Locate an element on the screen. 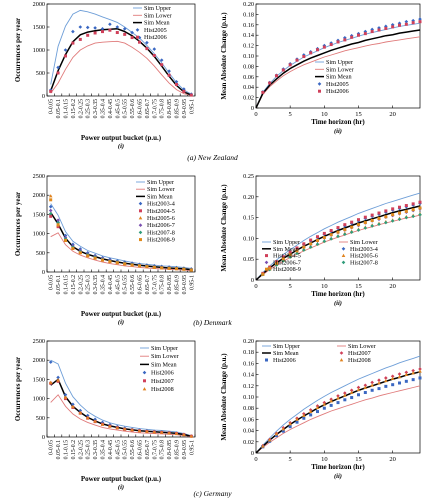 This screenshot has height=500, width=425. nz-occurrence-ytick-label: 1000 is located at coordinates (39, 50).